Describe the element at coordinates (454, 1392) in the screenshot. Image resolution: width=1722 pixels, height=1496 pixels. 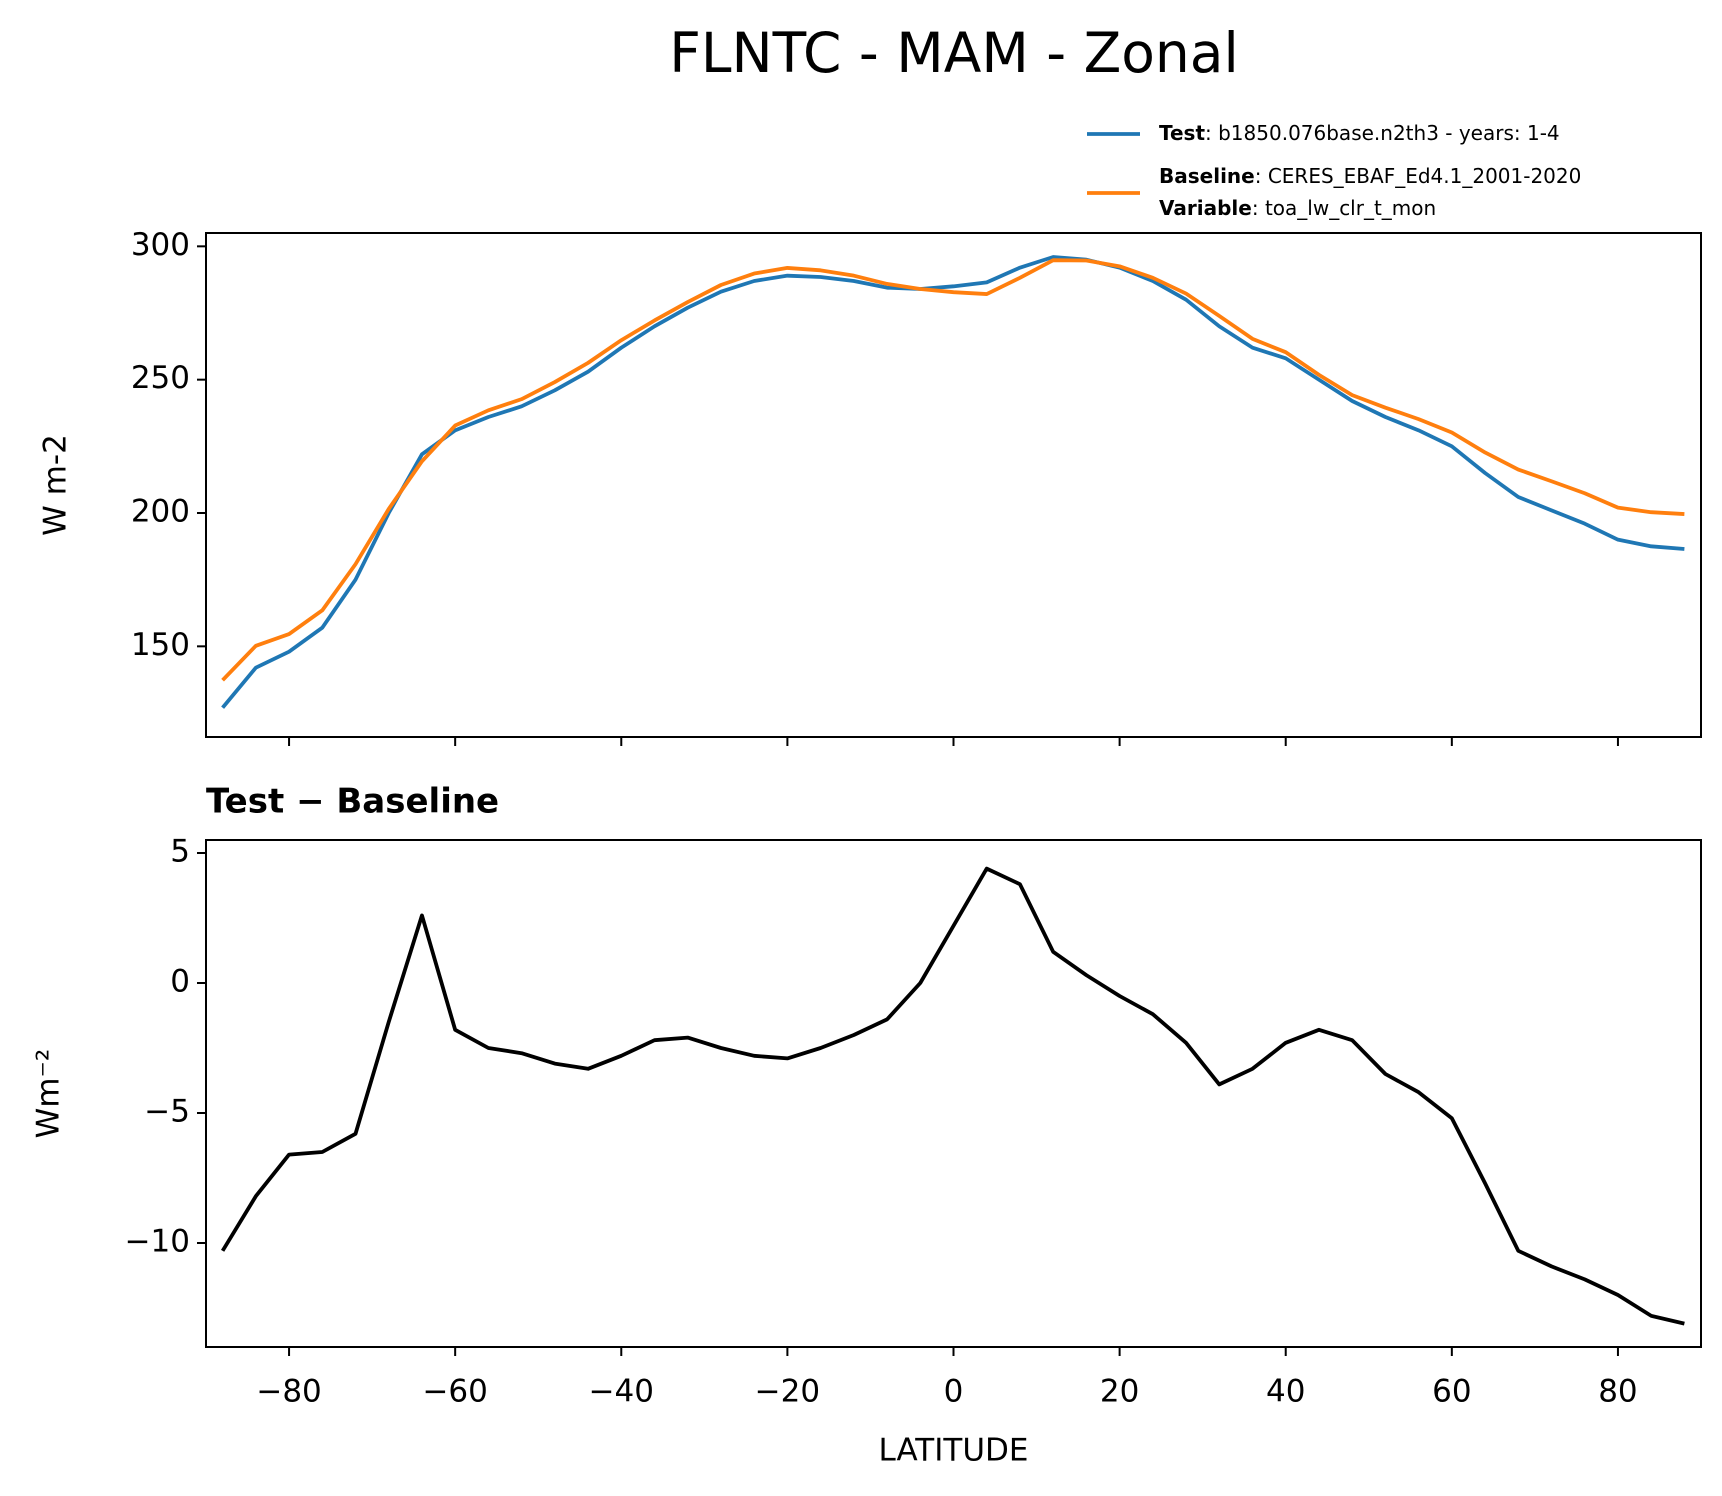
I see `x-tick-label: −60` at that location.